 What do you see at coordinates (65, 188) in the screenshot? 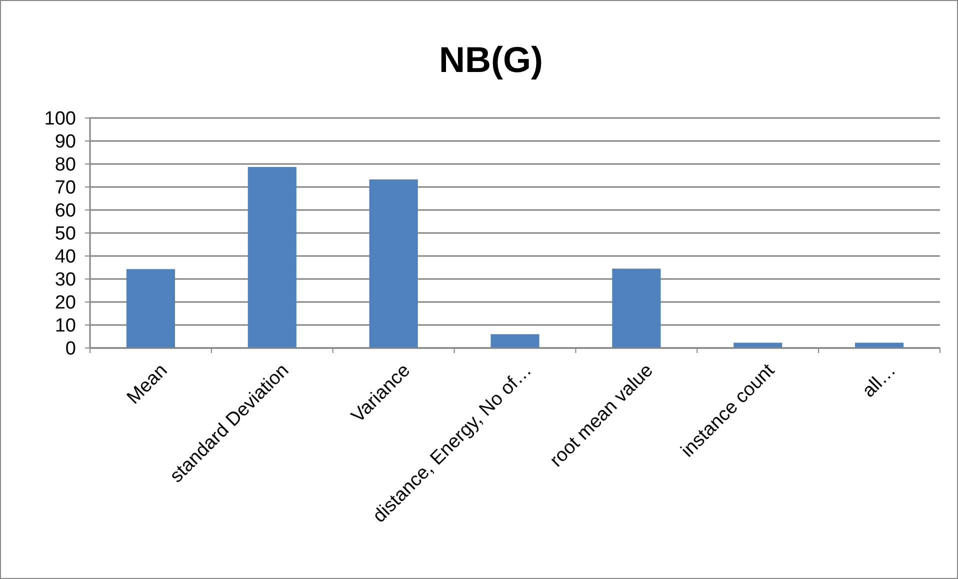
I see `y-tick-label: 70` at bounding box center [65, 188].